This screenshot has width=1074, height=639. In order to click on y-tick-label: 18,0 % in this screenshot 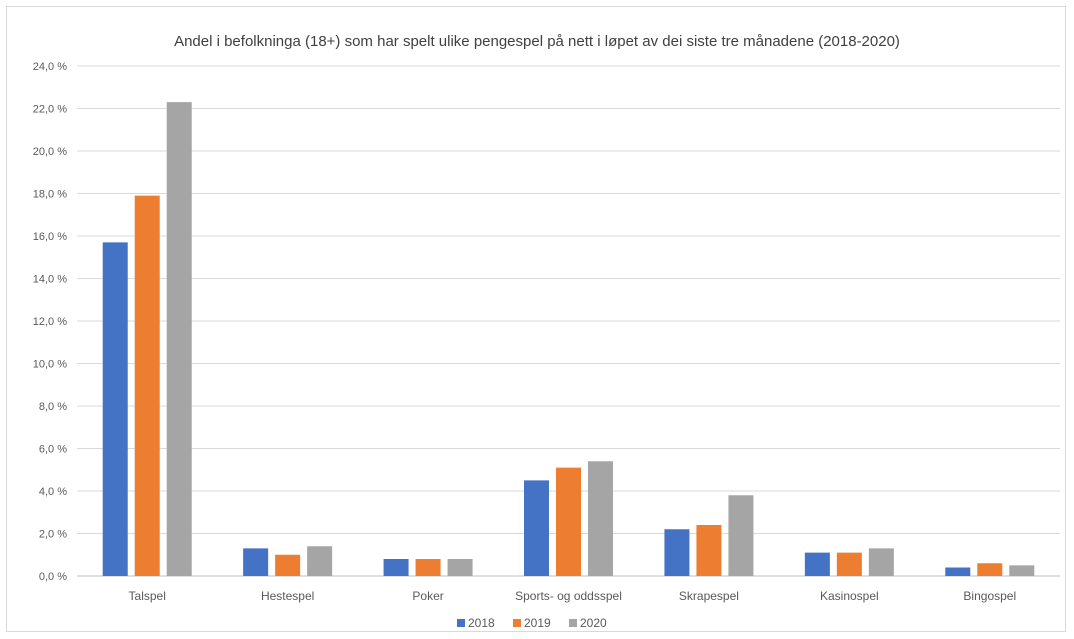, I will do `click(50, 195)`.